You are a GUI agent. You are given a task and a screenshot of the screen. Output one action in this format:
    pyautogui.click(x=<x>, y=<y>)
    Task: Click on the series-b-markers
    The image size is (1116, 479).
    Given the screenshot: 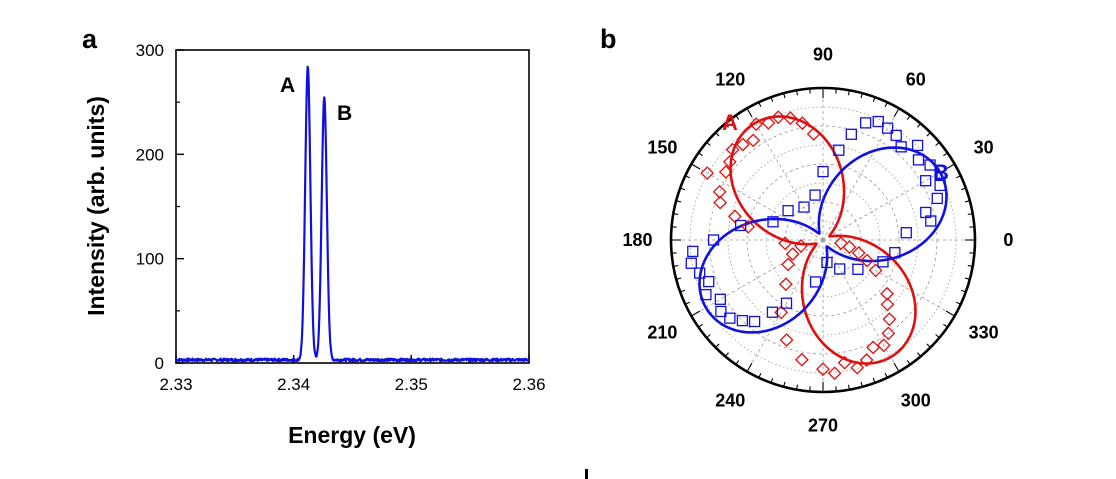 What is the action you would take?
    pyautogui.click(x=815, y=221)
    